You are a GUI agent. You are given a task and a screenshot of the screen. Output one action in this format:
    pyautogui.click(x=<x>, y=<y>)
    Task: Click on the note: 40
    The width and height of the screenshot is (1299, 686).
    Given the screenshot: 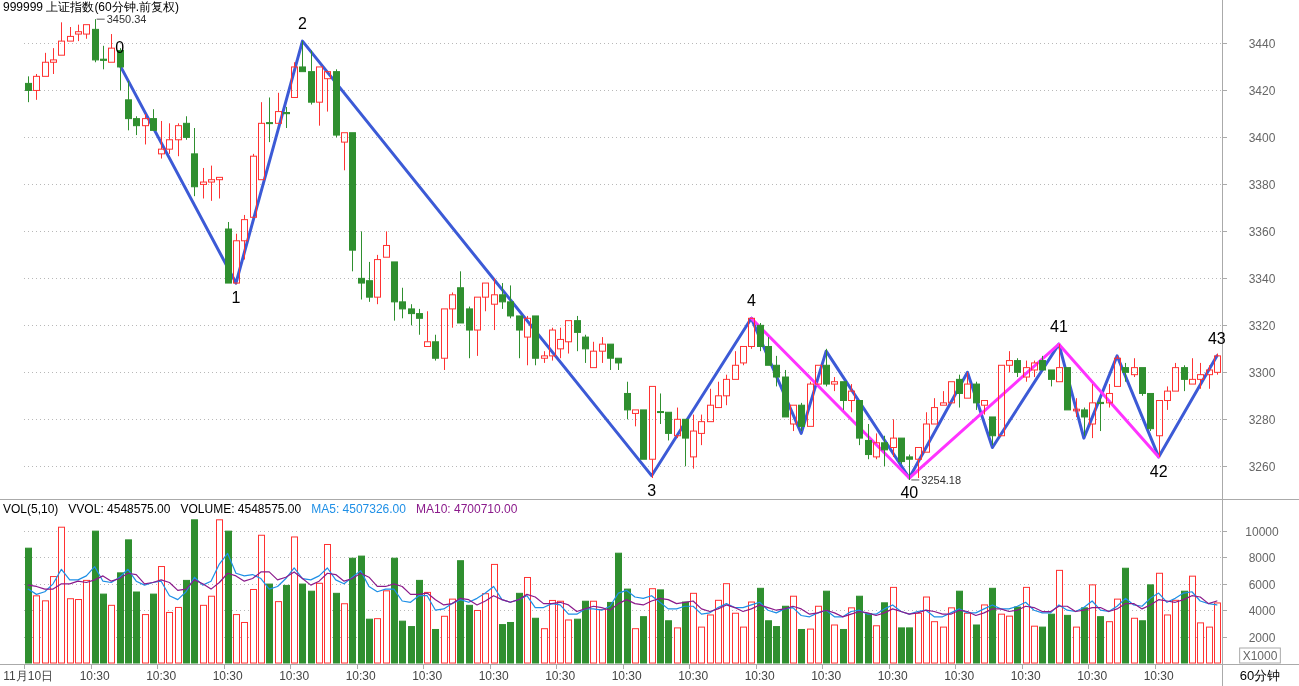 What is the action you would take?
    pyautogui.click(x=909, y=493)
    